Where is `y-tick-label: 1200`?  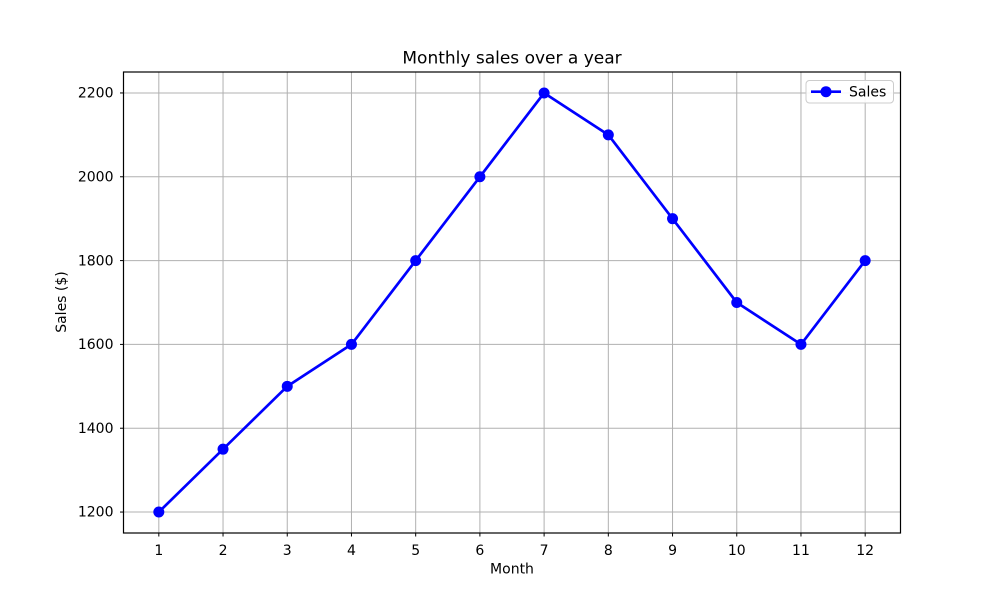
y-tick-label: 1200 is located at coordinates (96, 513).